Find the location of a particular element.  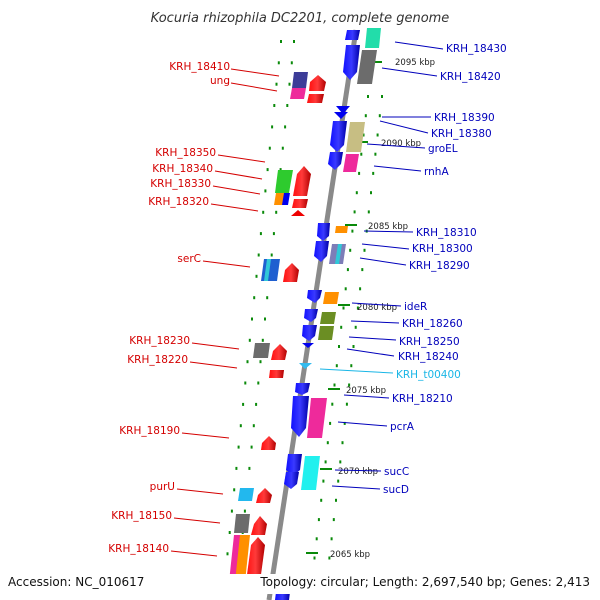

label-groel: groEL is located at coordinates (443, 149).